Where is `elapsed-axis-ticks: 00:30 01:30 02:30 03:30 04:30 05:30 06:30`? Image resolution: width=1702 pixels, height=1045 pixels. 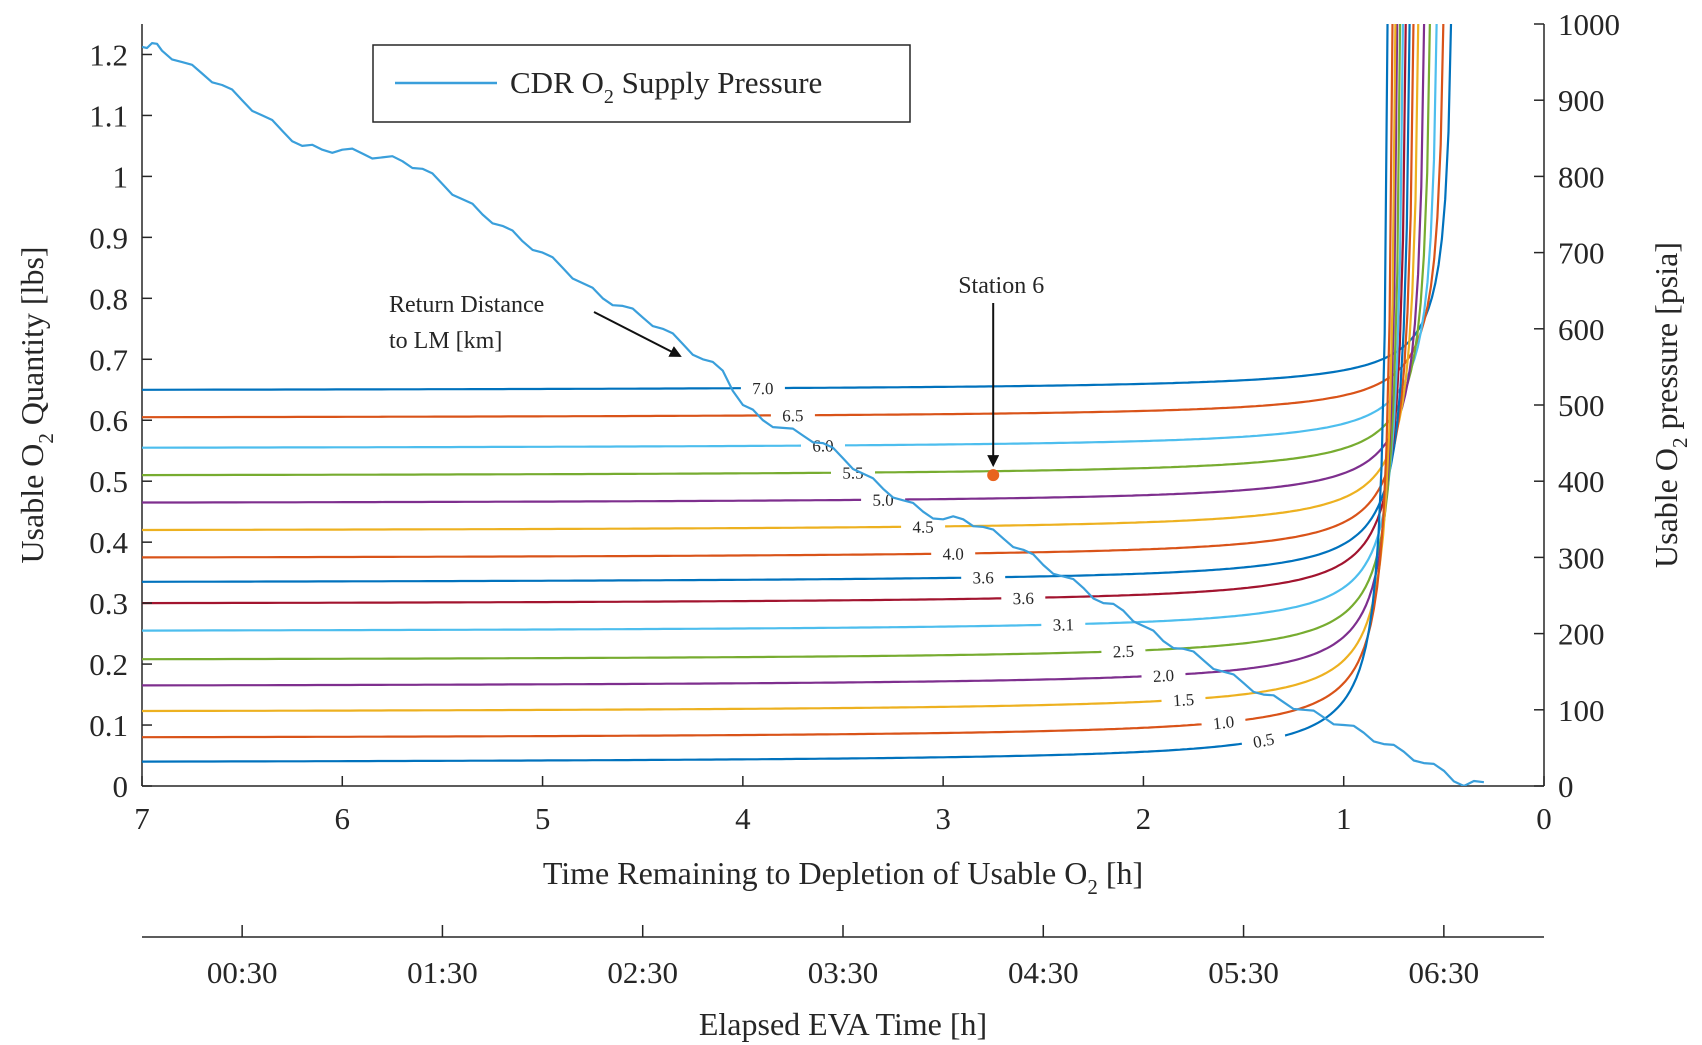 elapsed-axis-ticks: 00:30 01:30 02:30 03:30 04:30 05:30 06:30 is located at coordinates (843, 957).